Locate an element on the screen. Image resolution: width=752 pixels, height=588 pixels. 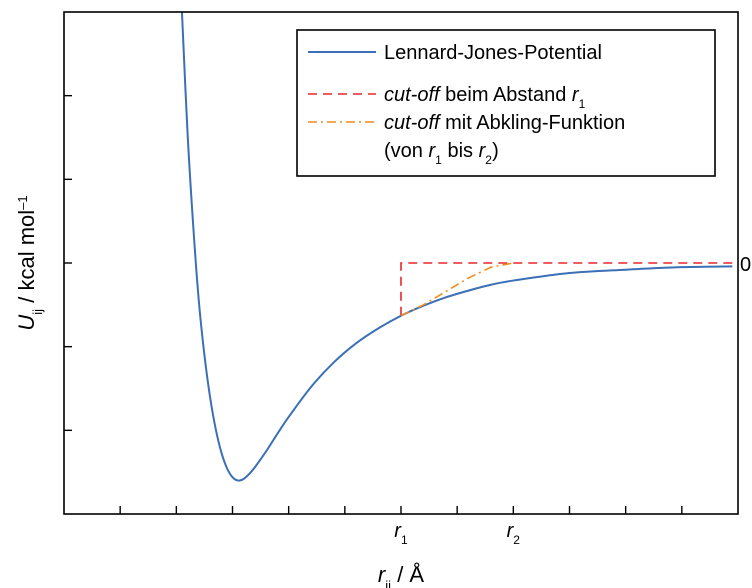
legend-label-2: cut-off beim Abstand r1 is located at coordinates (485, 97).